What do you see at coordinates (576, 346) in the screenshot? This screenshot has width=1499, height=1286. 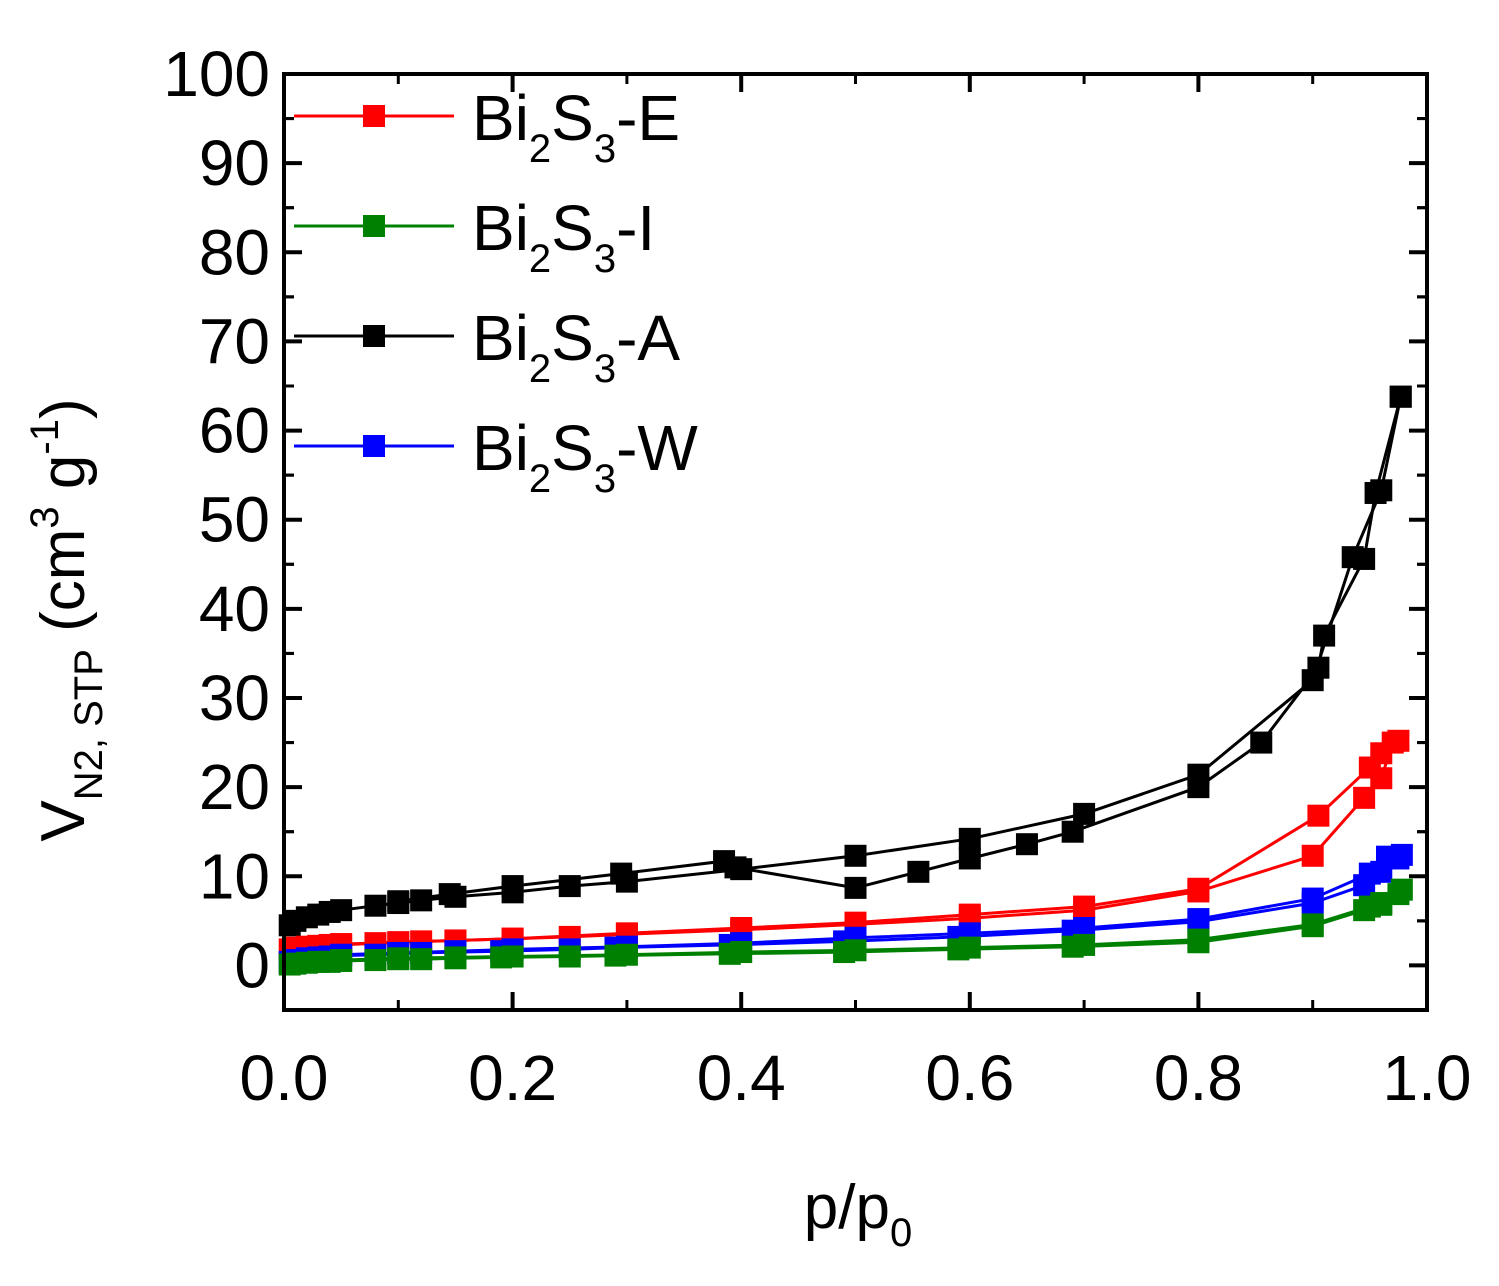 I see `legend-label: Bi2S3-A` at bounding box center [576, 346].